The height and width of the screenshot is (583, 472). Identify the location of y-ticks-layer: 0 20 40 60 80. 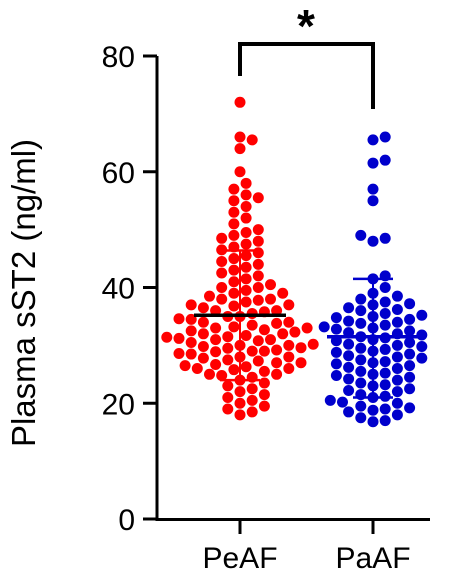
(129, 289).